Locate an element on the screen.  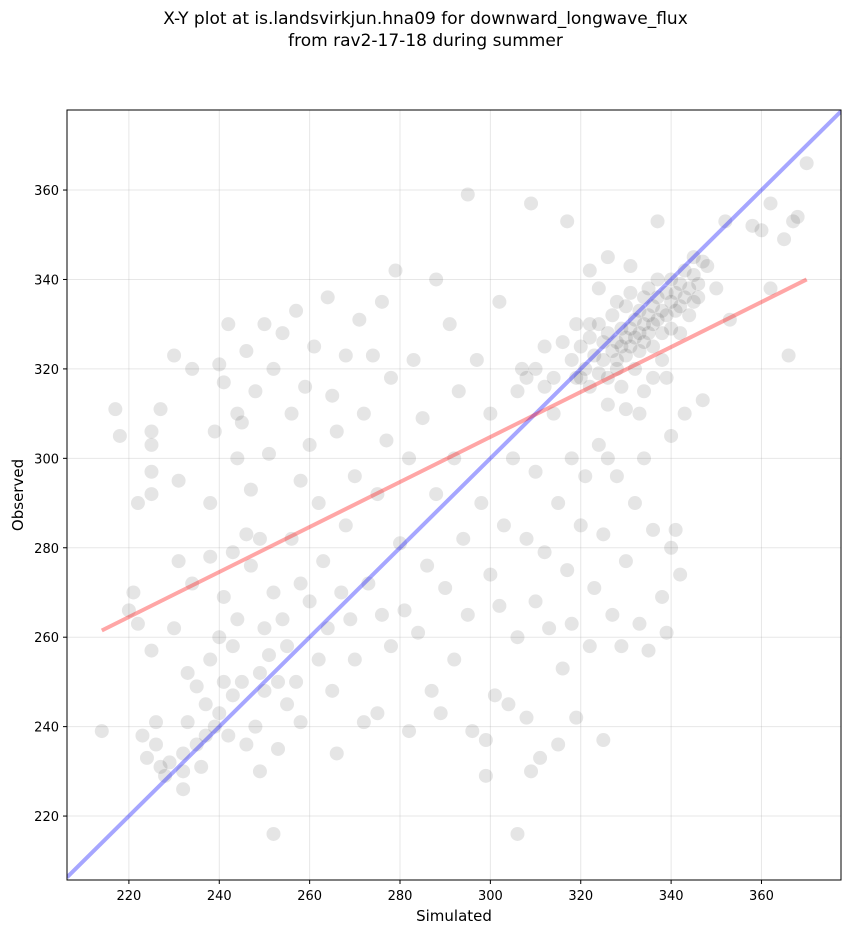
y-tick-label: 300 is located at coordinates (46, 459).